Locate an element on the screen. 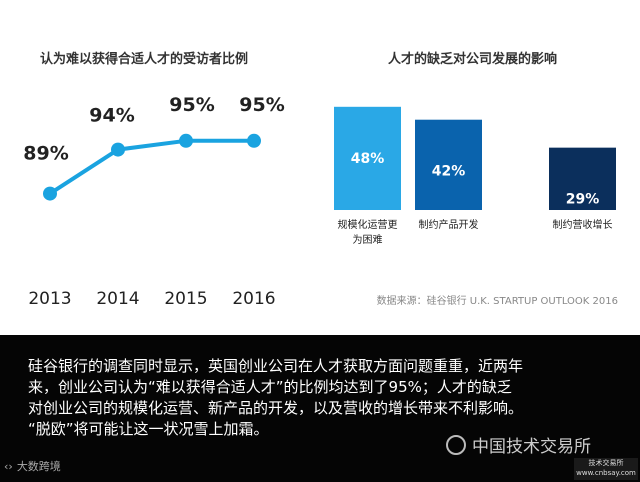  data-source-note: 数据来源：硅谷银行 U.K. STARTUP OUTLOOK 2016 is located at coordinates (497, 301).